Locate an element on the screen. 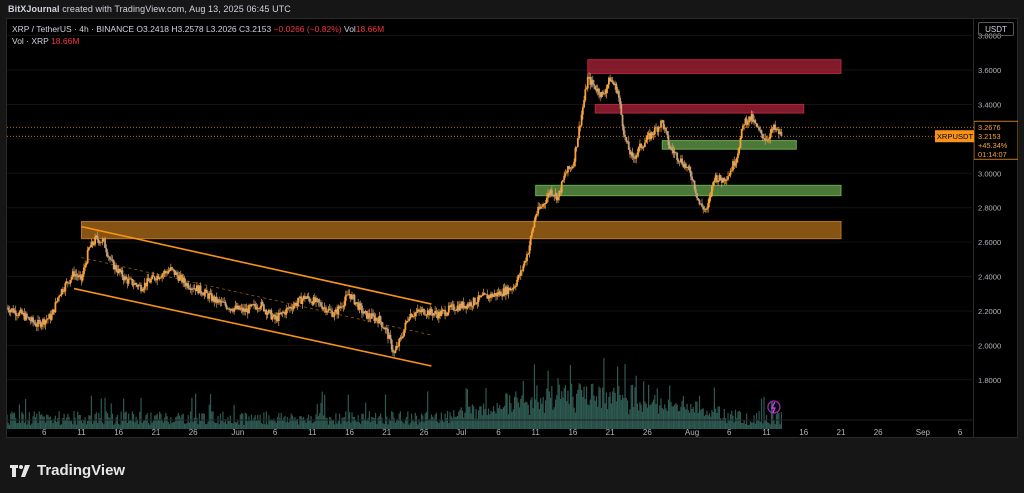 The width and height of the screenshot is (1024, 493). symbol-title: XRP / TetherUS · 4h · BINANCE is located at coordinates (73, 29).